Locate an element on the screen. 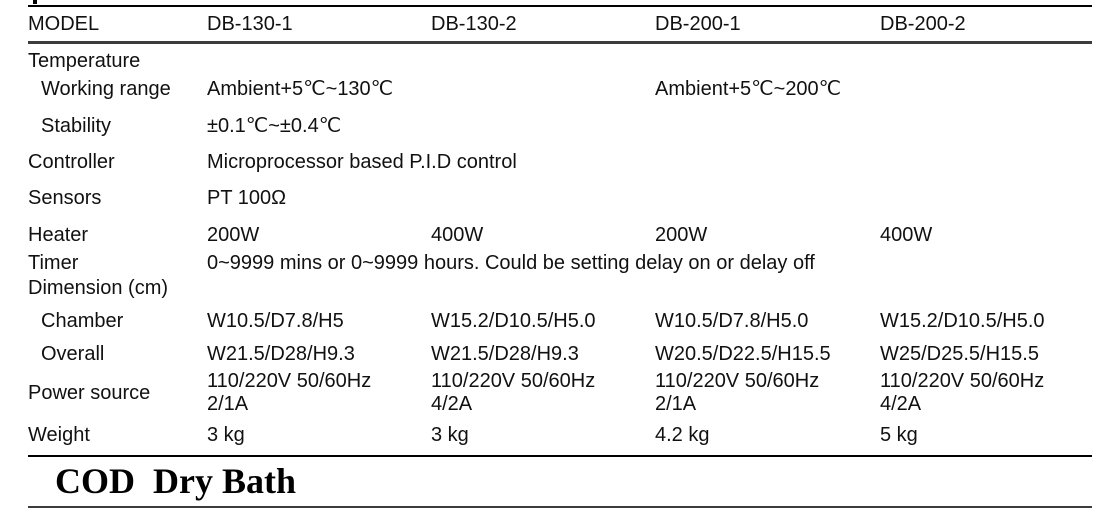  spec-cell-controller: Microprocessor based P.I.D control is located at coordinates (362, 162).